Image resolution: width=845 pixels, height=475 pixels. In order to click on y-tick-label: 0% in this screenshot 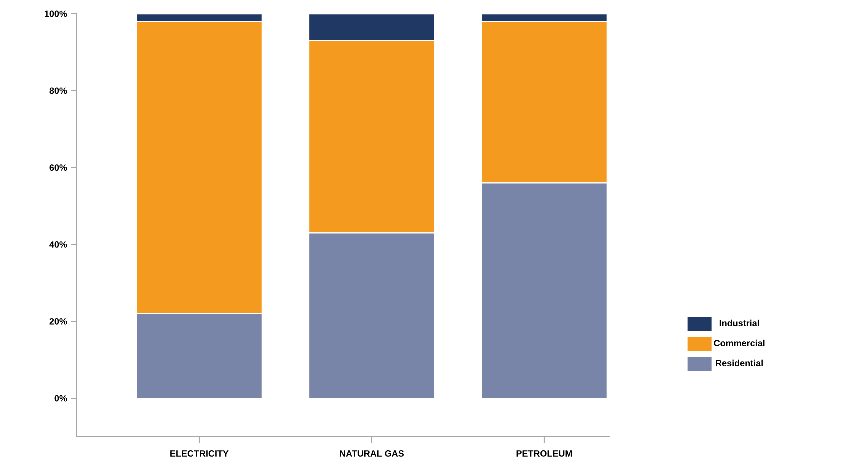, I will do `click(61, 398)`.